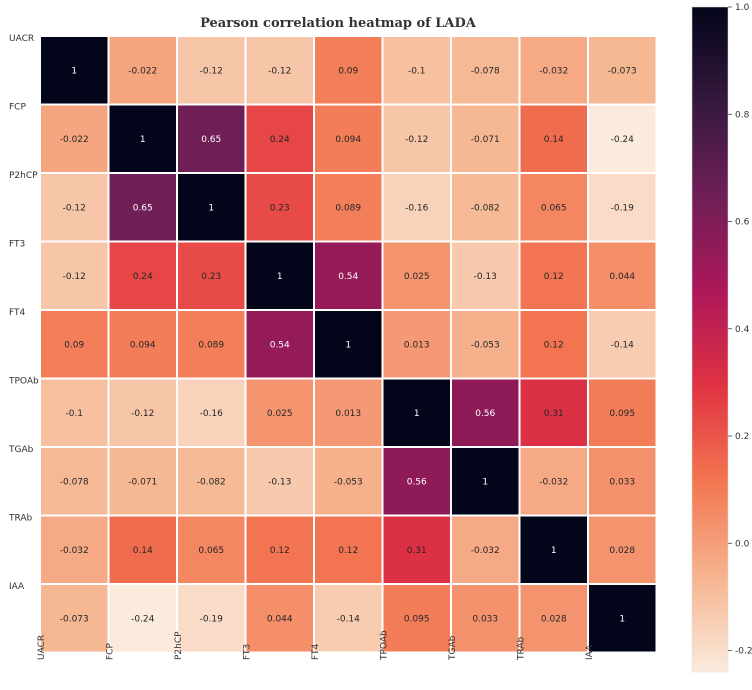 This screenshot has height=690, width=752. I want to click on cell-value-label: 0.56, so click(417, 482).